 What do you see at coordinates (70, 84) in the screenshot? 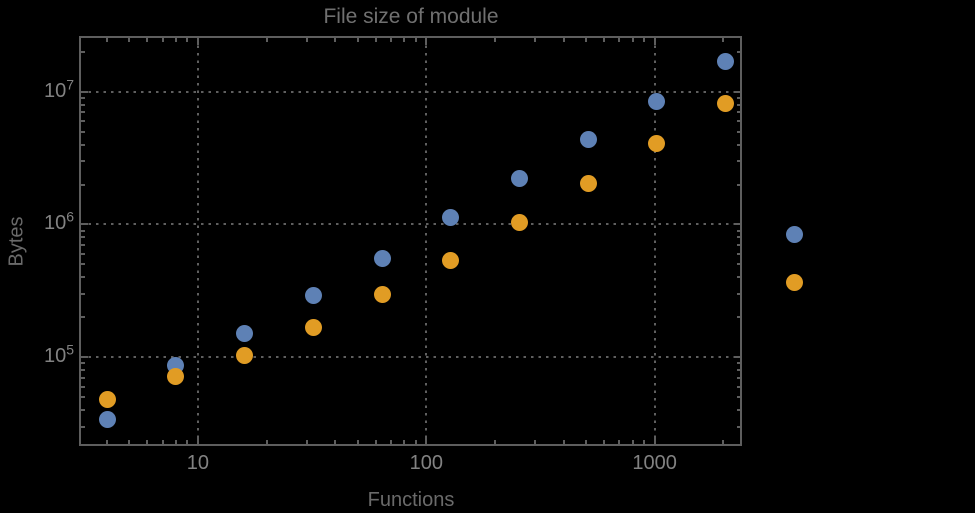
I see `y-tick-exponent: 7` at bounding box center [70, 84].